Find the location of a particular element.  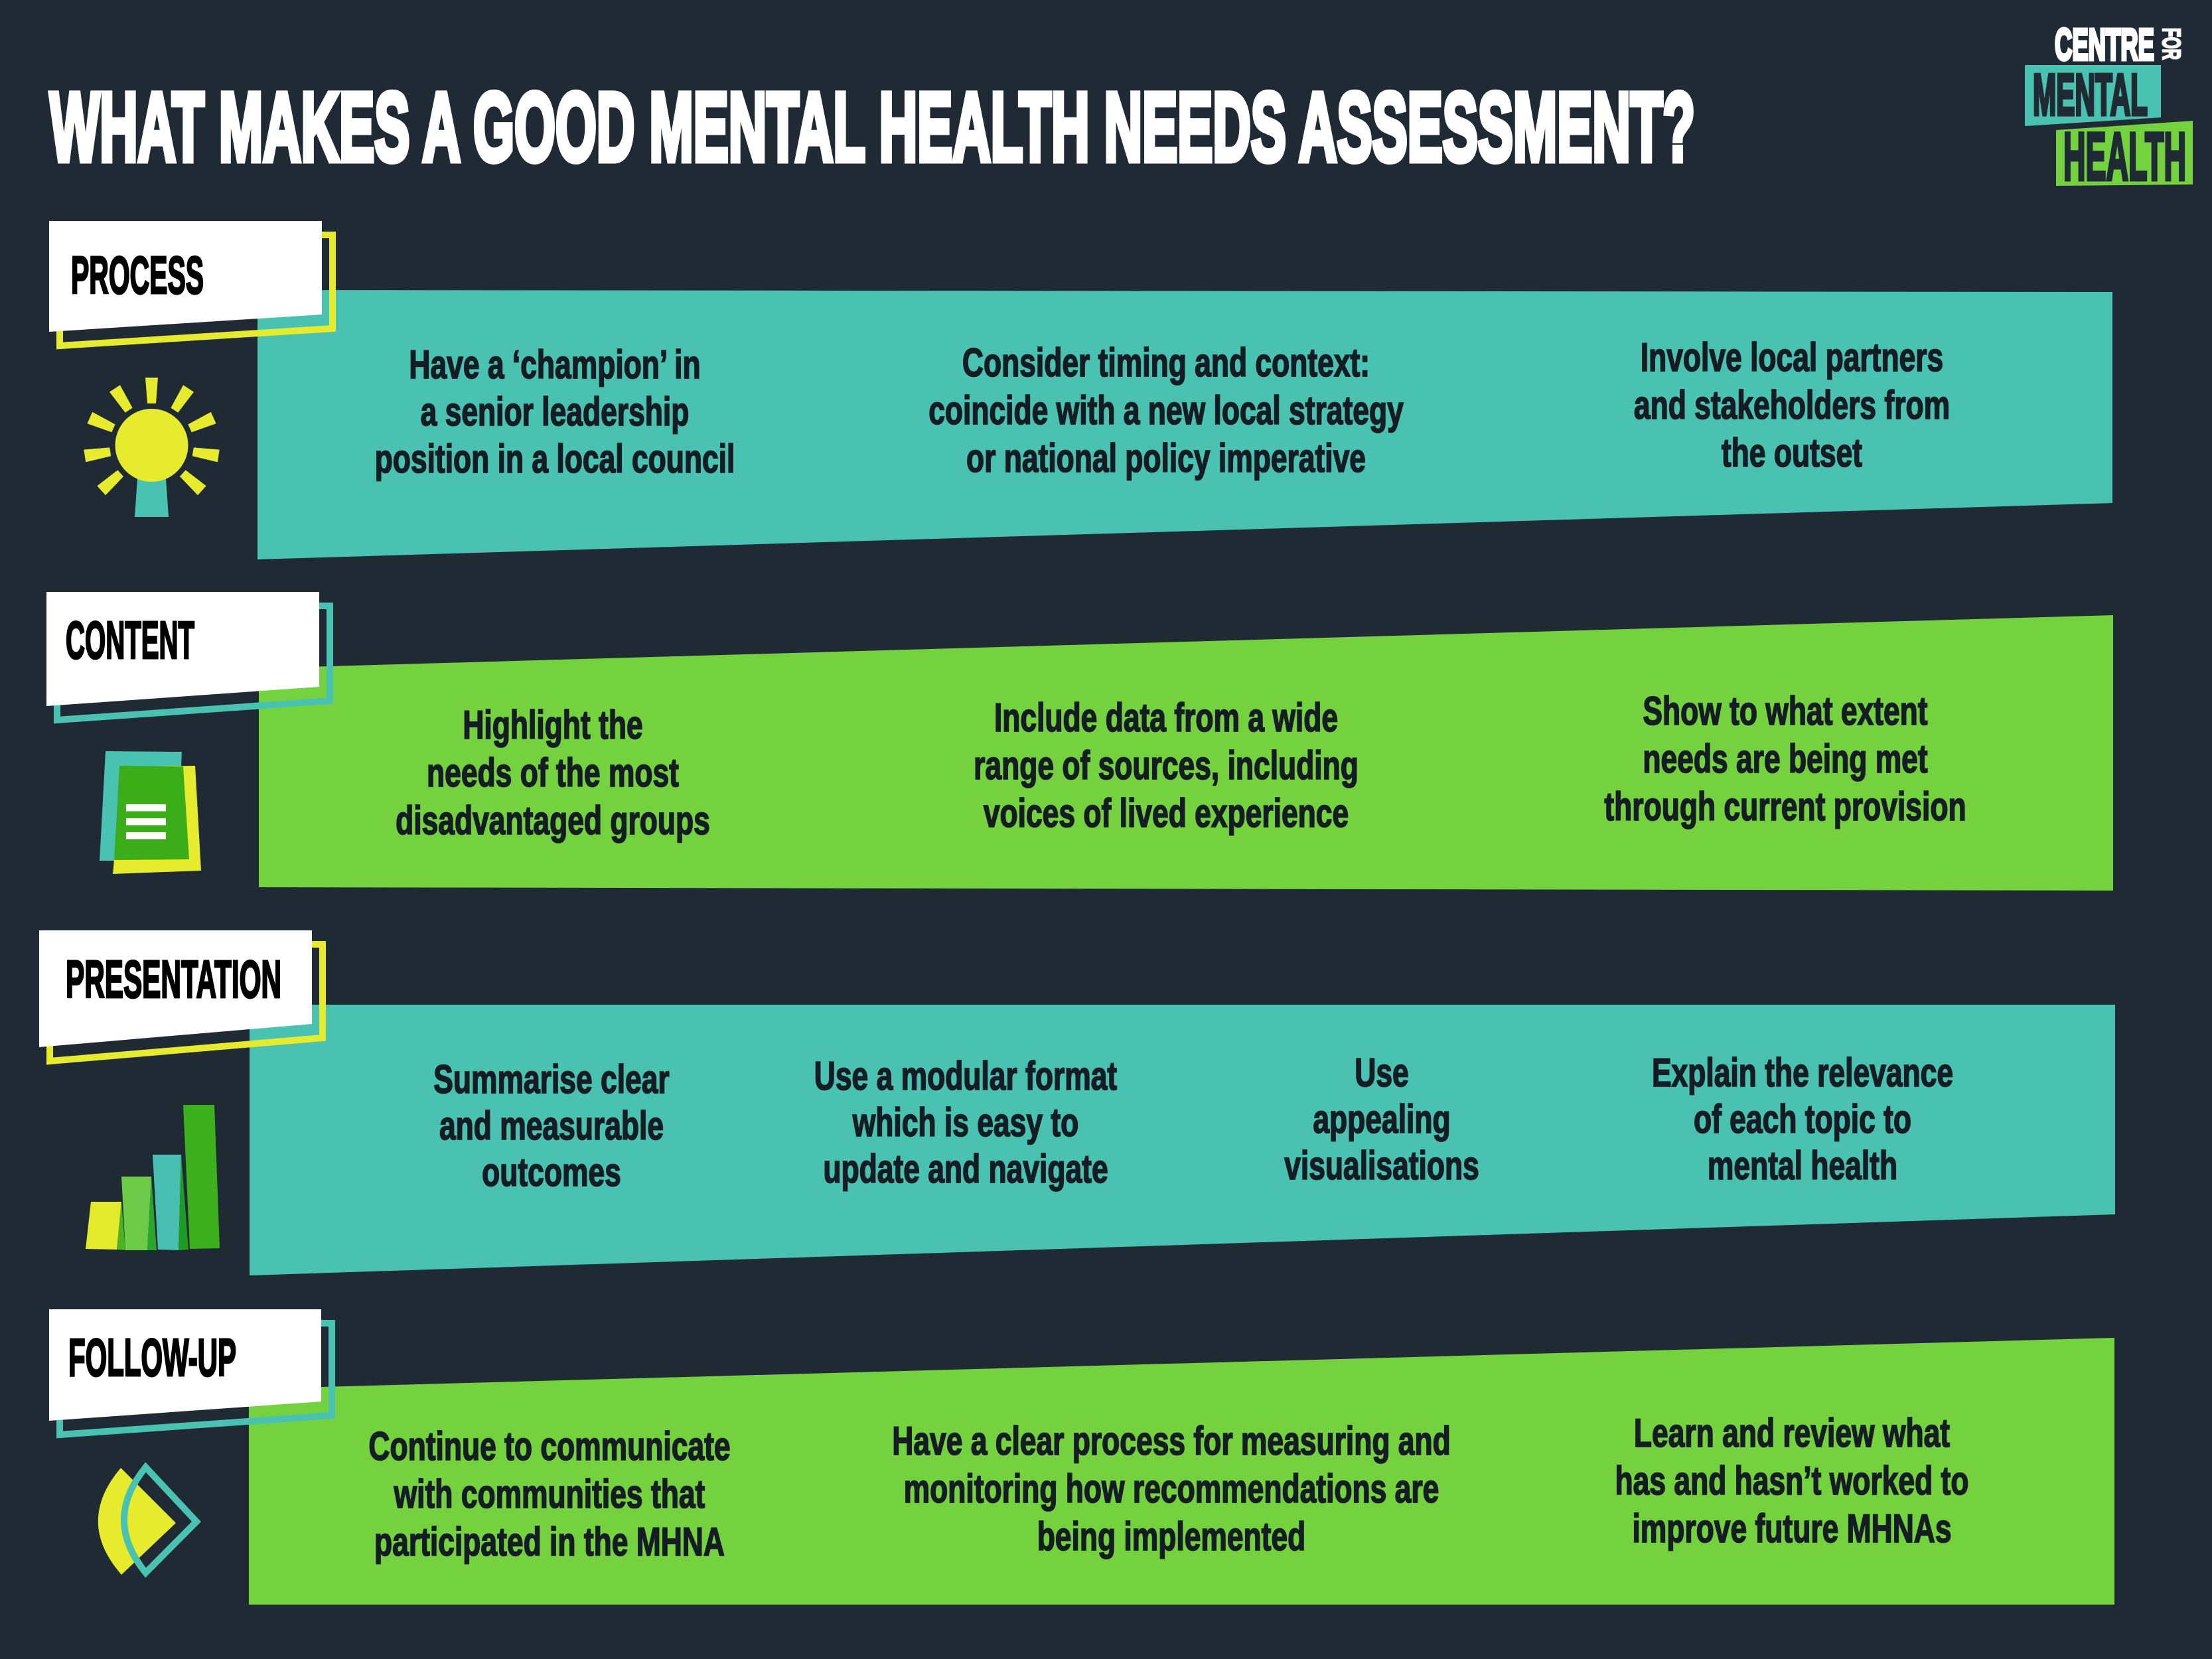

svg-text: Continue to communicate is located at coordinates (549, 1446).